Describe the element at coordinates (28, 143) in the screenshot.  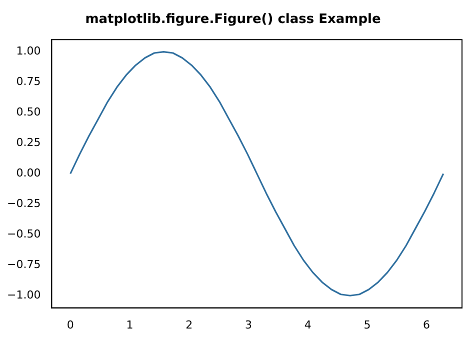
I see `y-tick-label: 0.25` at that location.